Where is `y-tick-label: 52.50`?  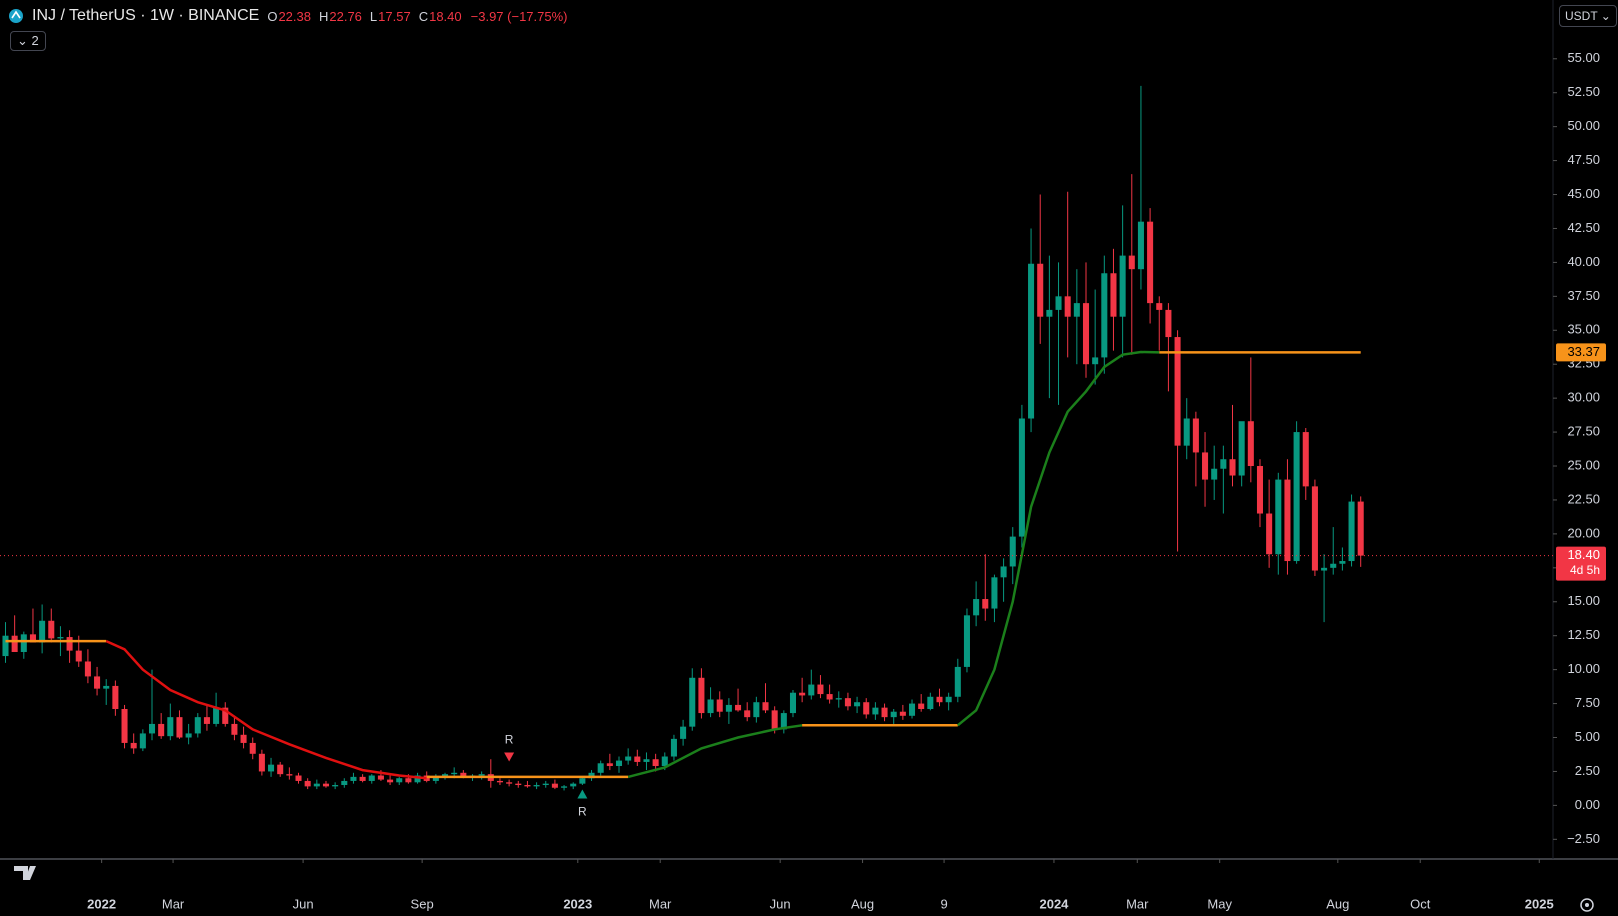 y-tick-label: 52.50 is located at coordinates (1583, 91).